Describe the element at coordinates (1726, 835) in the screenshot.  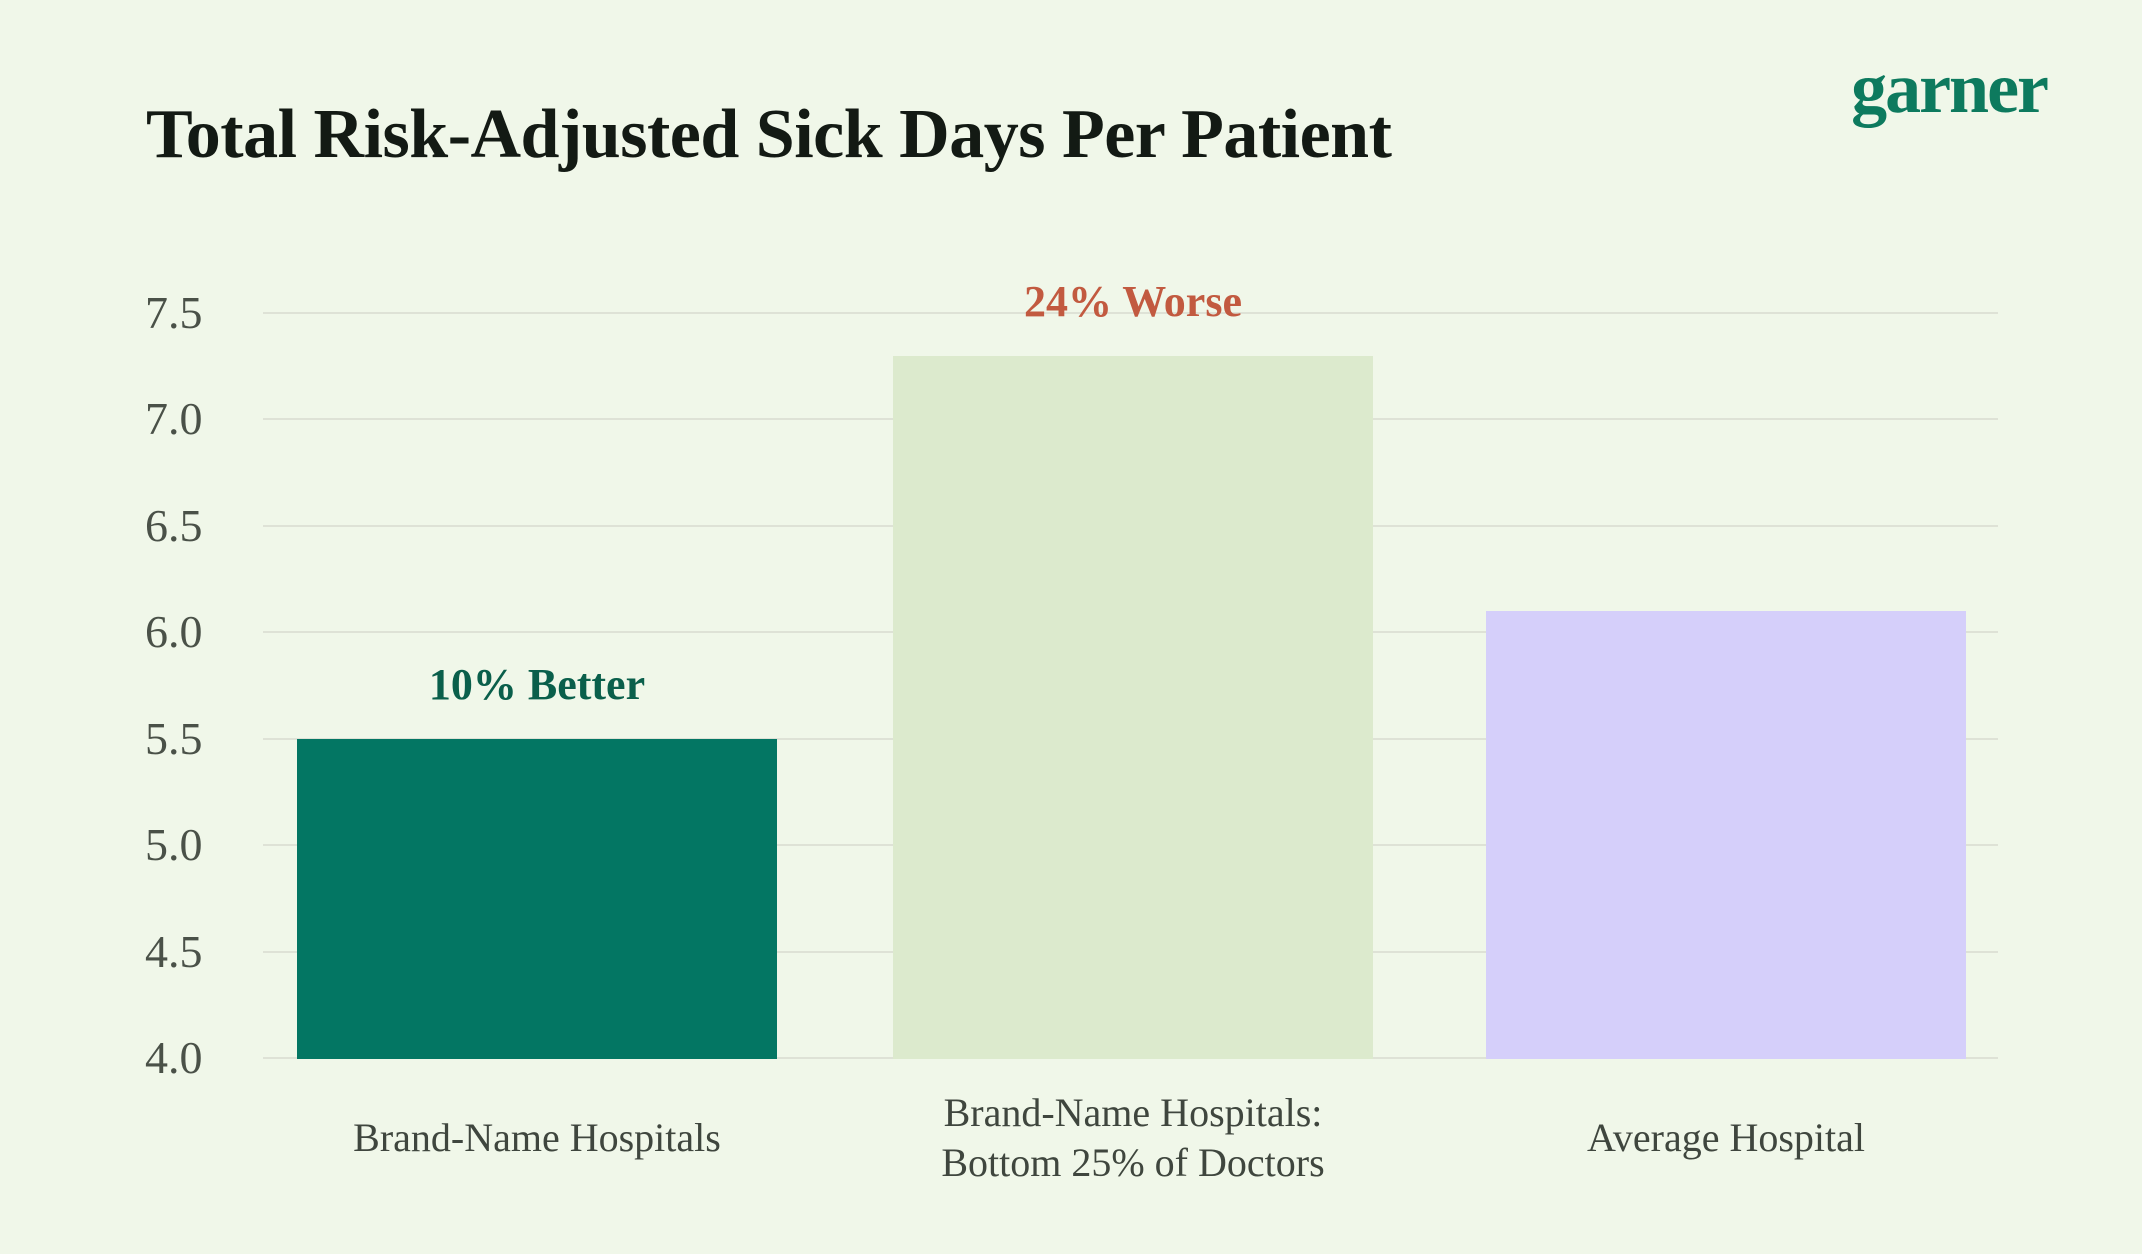
I see `bar-average-hospital` at that location.